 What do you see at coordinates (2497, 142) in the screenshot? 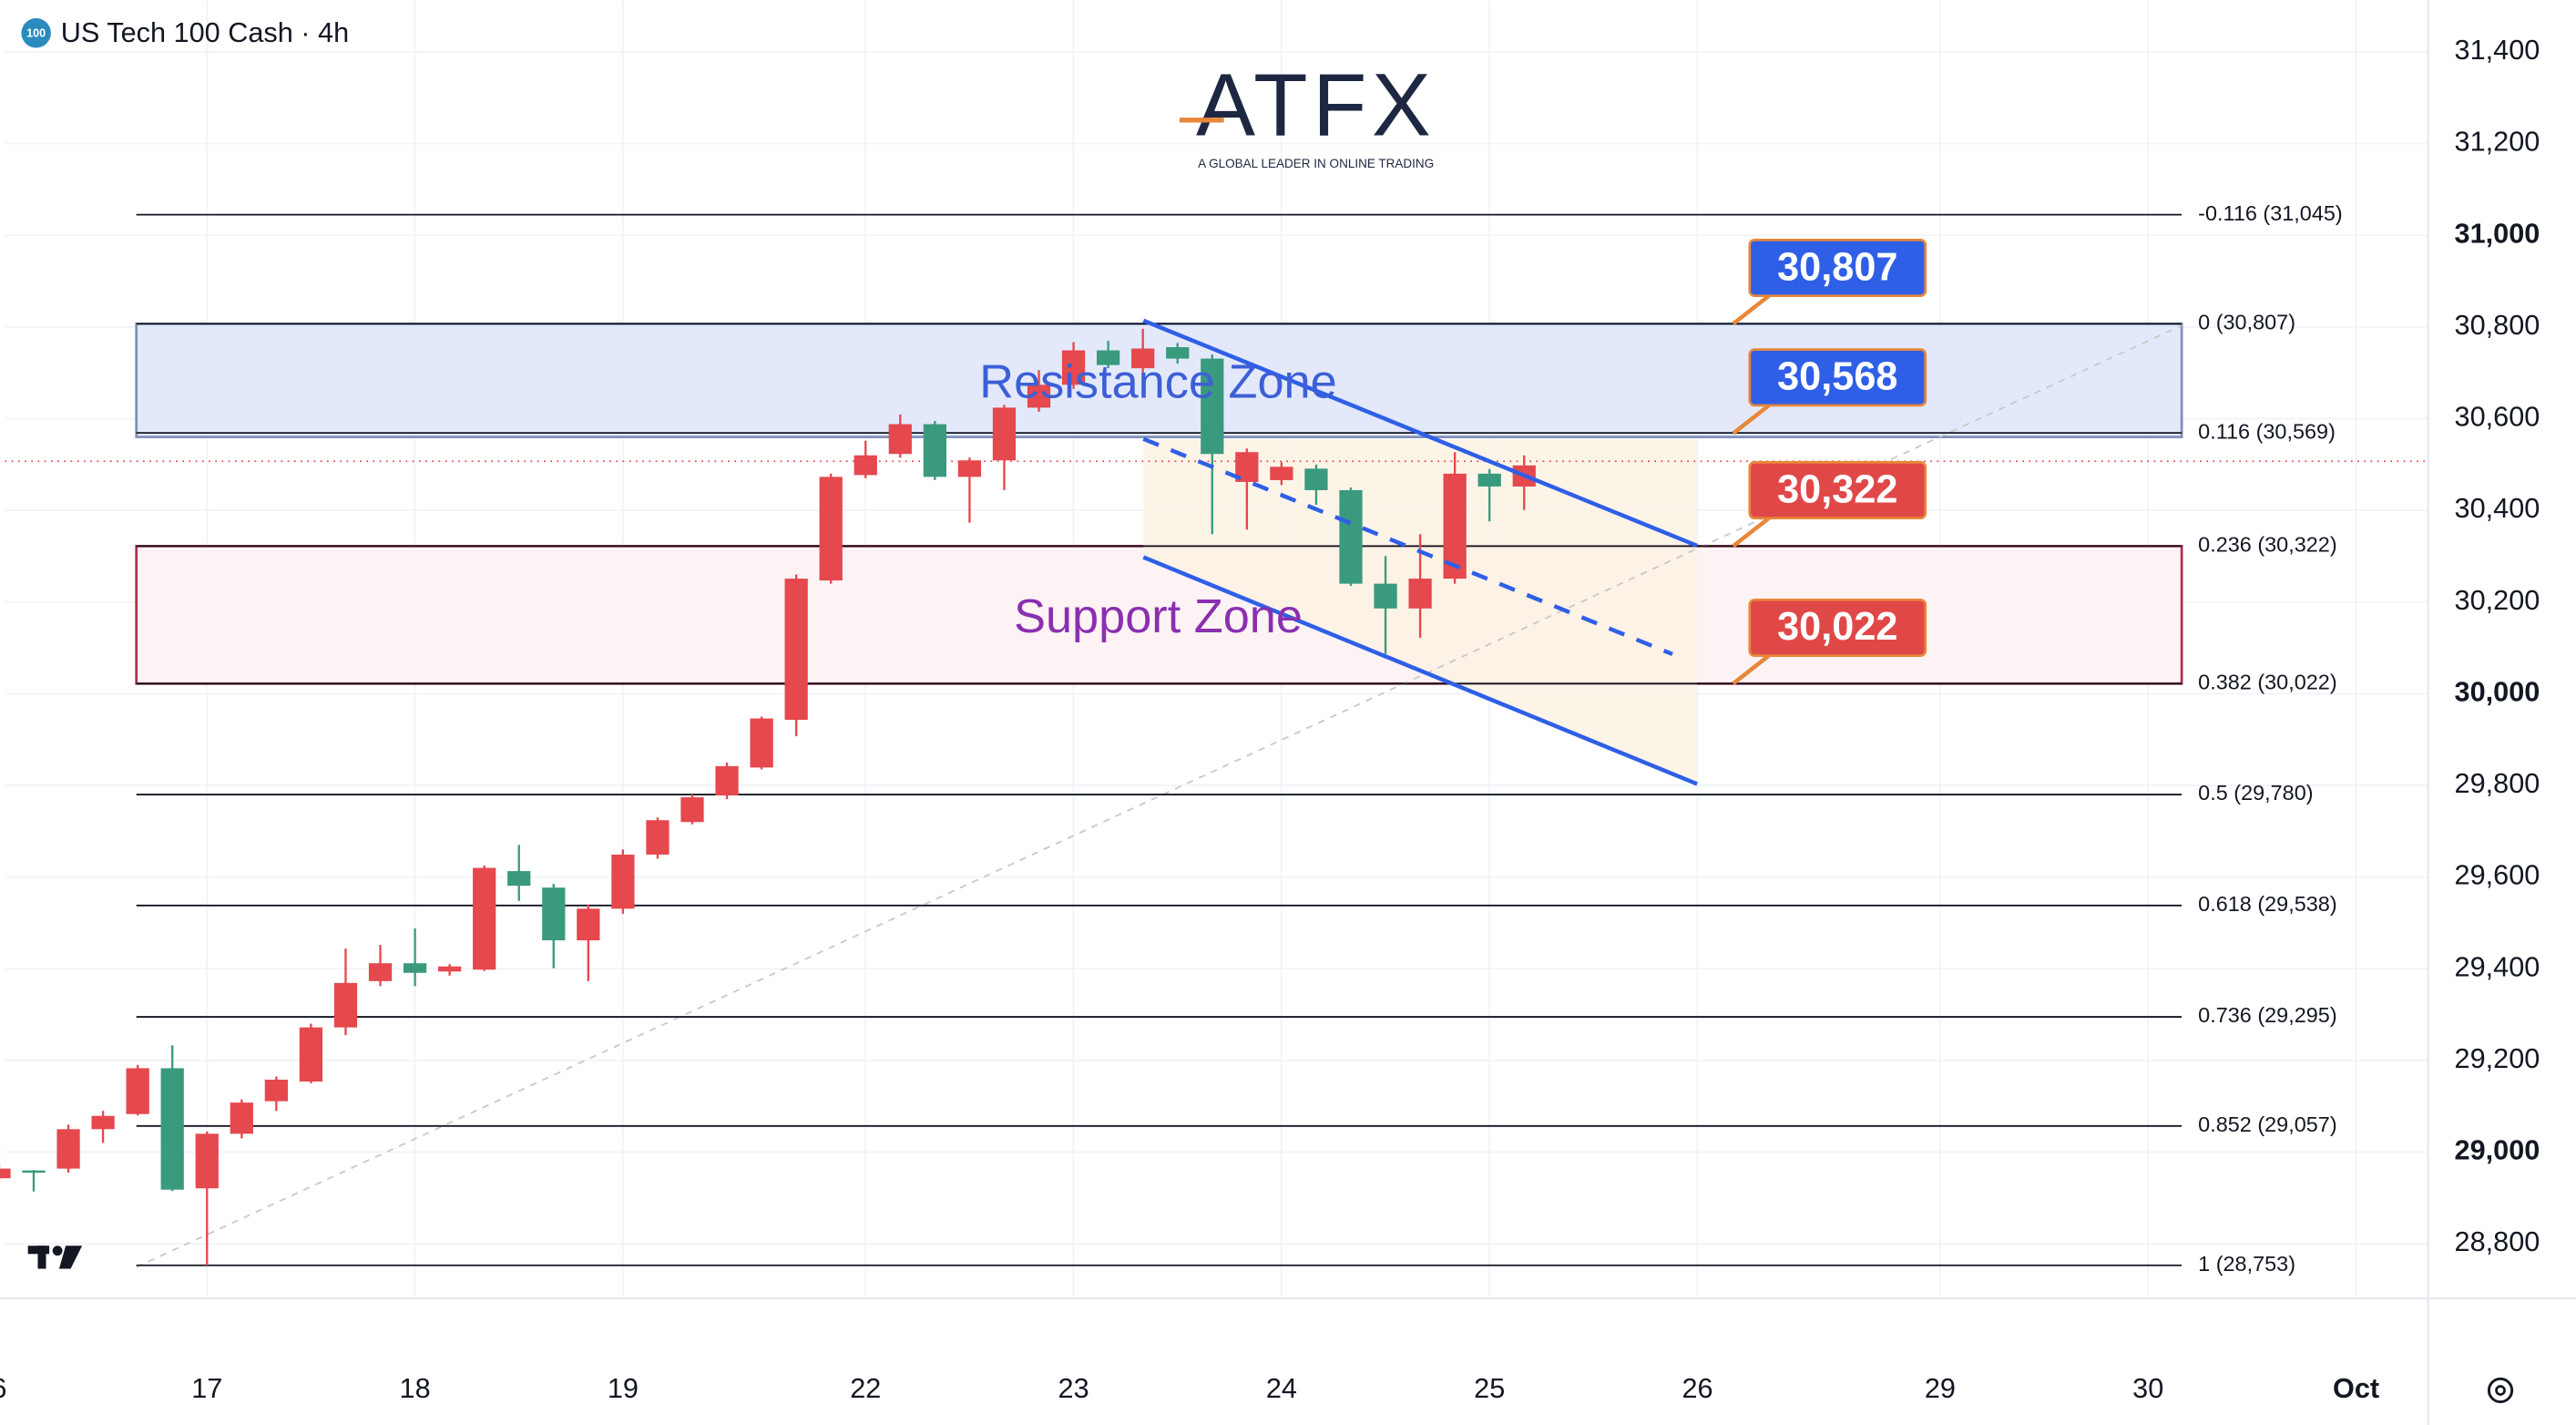
I see `y-tick-label: 31,200` at bounding box center [2497, 142].